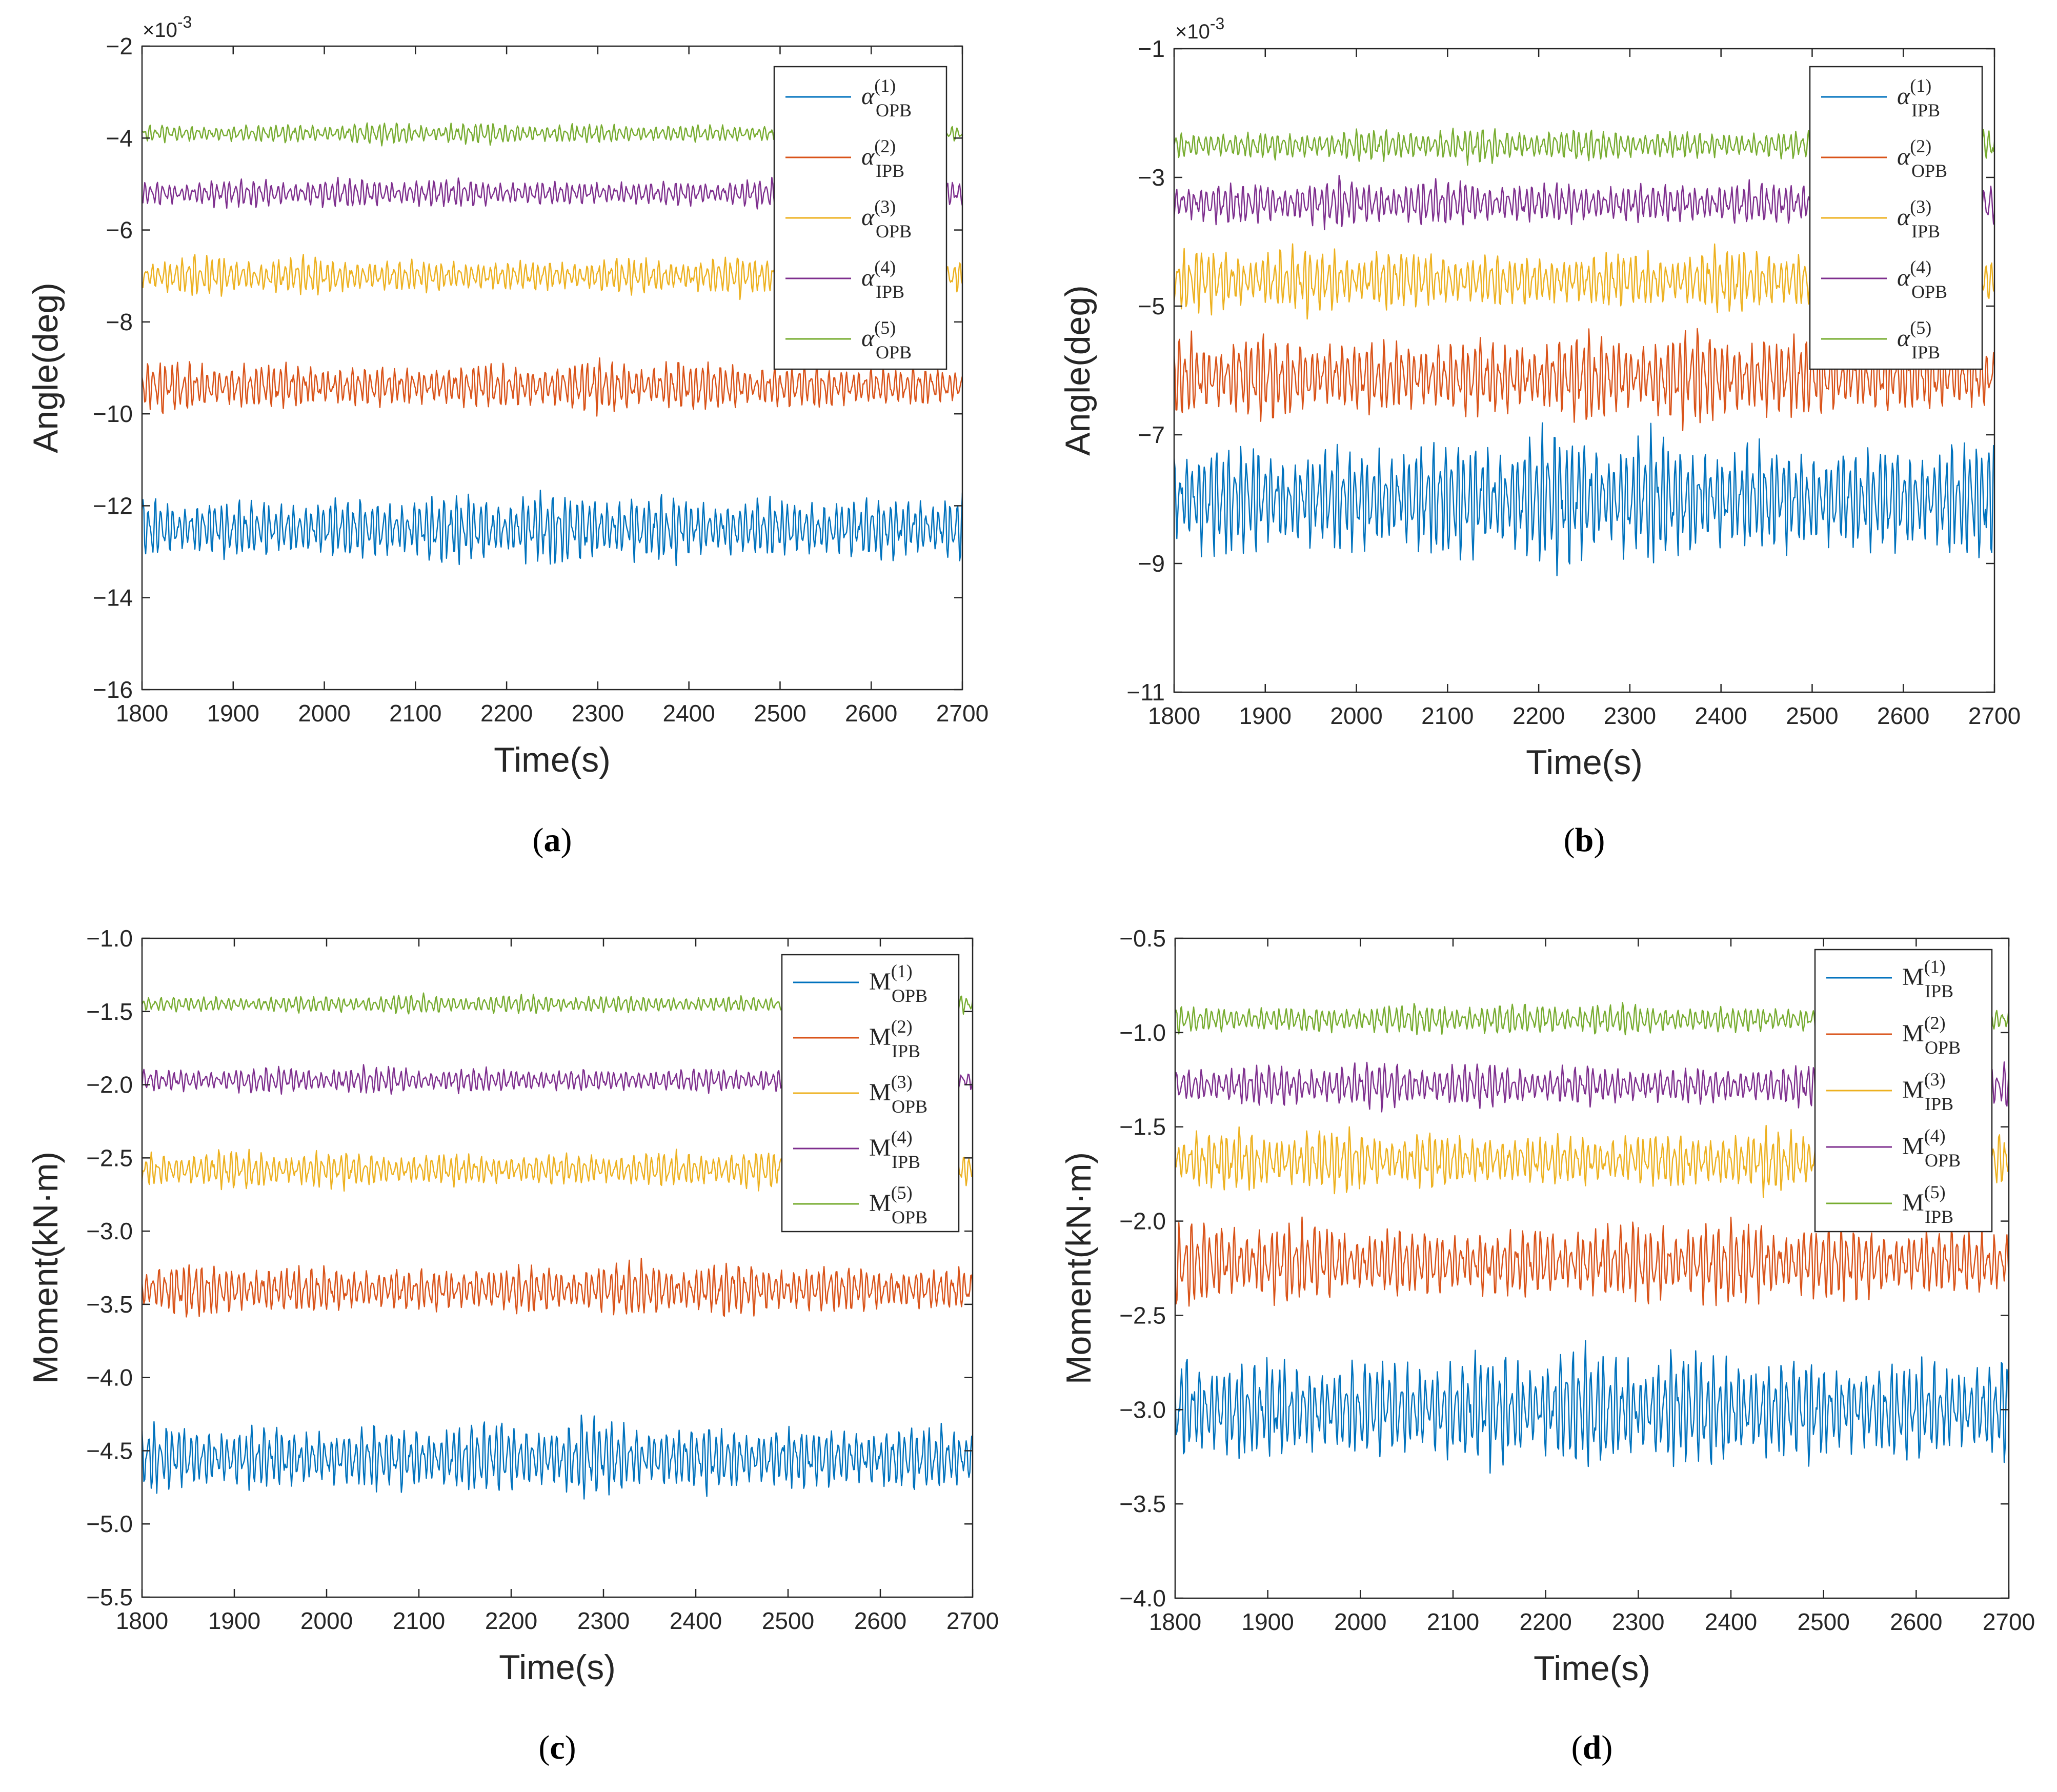  I want to click on legend-label-4: M(4) OPB, so click(1931, 1148).